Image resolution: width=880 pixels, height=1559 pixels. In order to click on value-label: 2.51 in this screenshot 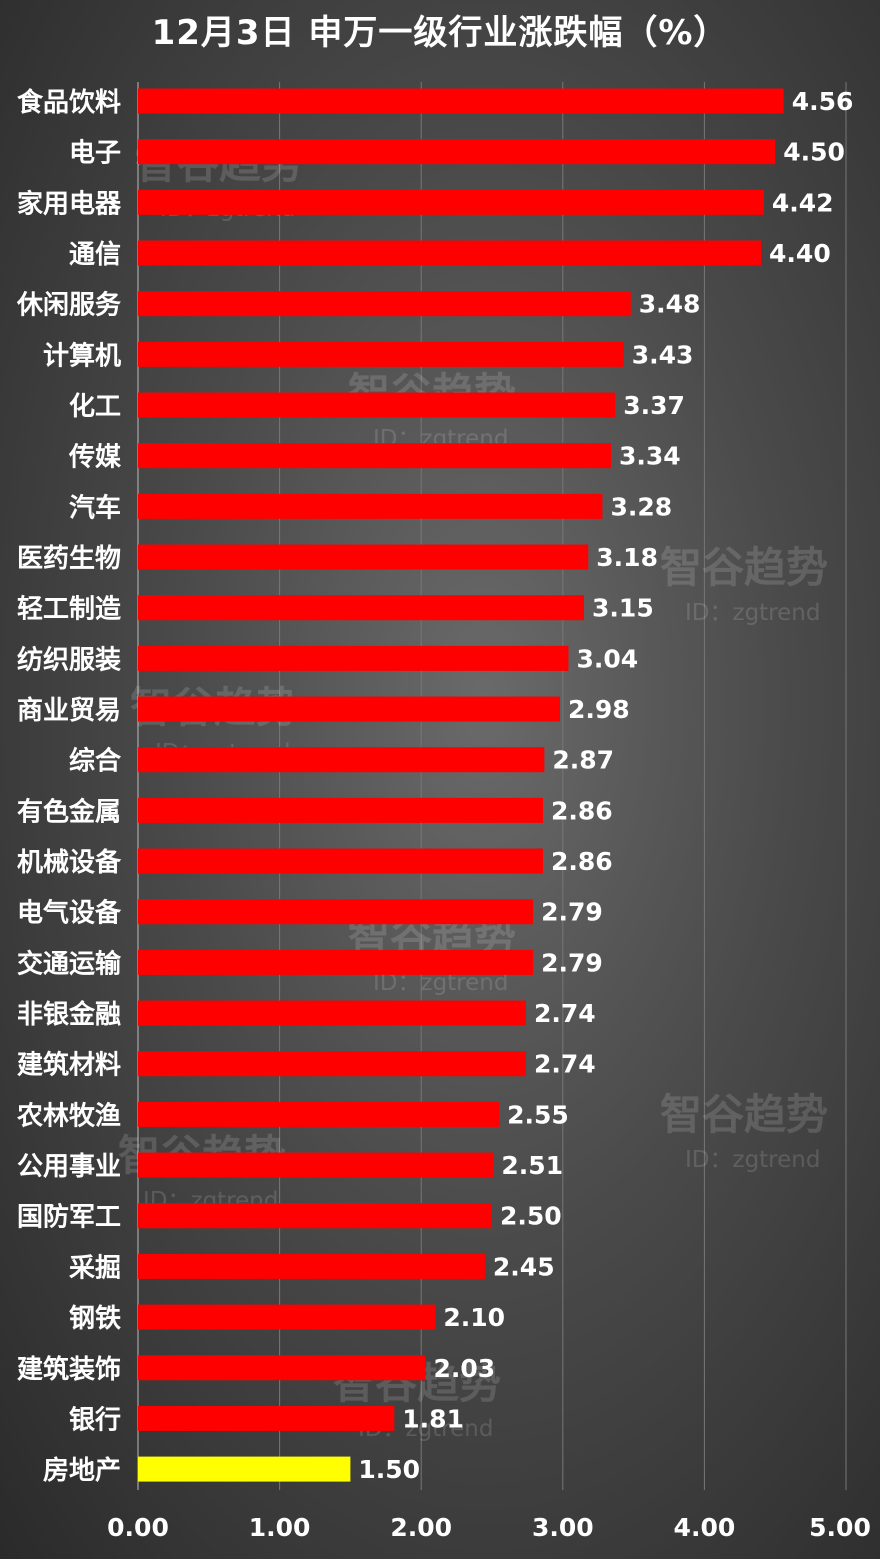, I will do `click(532, 1165)`.